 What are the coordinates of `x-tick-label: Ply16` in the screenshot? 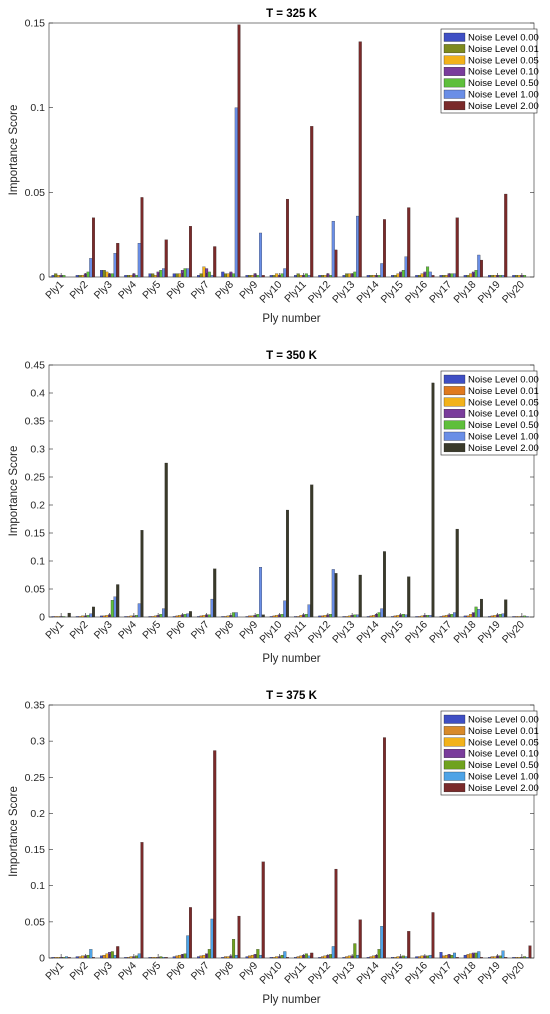 It's located at (416, 292).